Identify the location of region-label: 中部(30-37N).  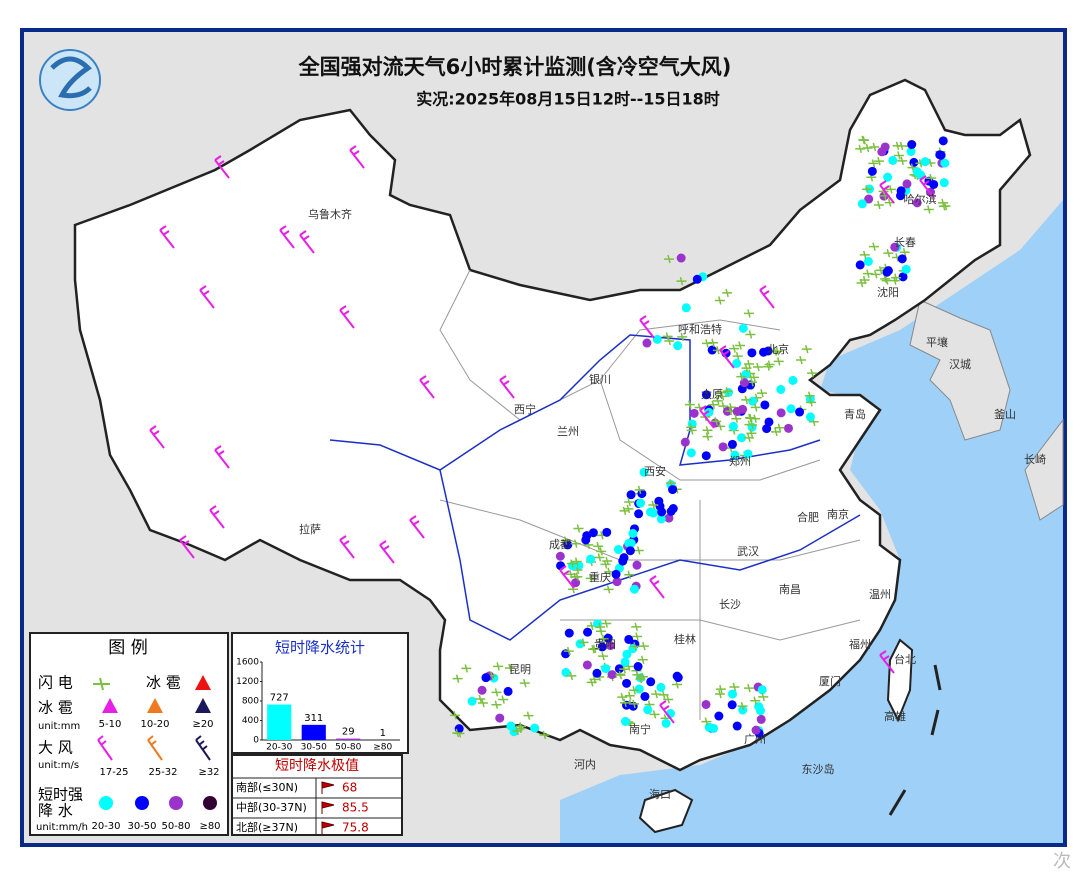
(271, 807).